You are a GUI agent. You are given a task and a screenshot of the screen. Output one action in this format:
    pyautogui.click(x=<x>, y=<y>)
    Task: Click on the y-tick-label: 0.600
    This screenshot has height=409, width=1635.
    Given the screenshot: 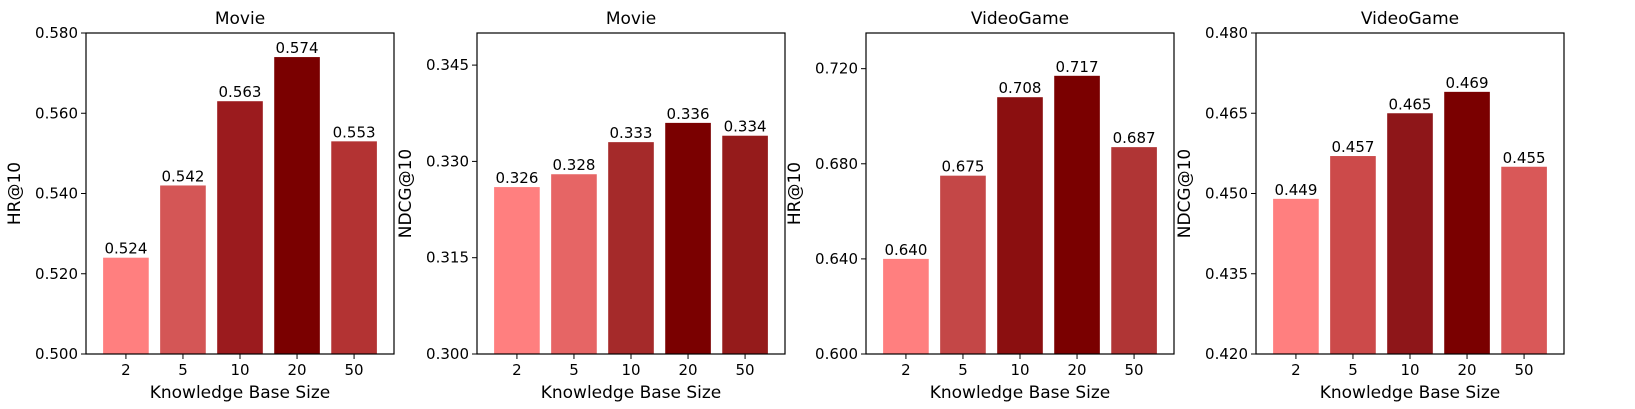 What is the action you would take?
    pyautogui.click(x=836, y=354)
    